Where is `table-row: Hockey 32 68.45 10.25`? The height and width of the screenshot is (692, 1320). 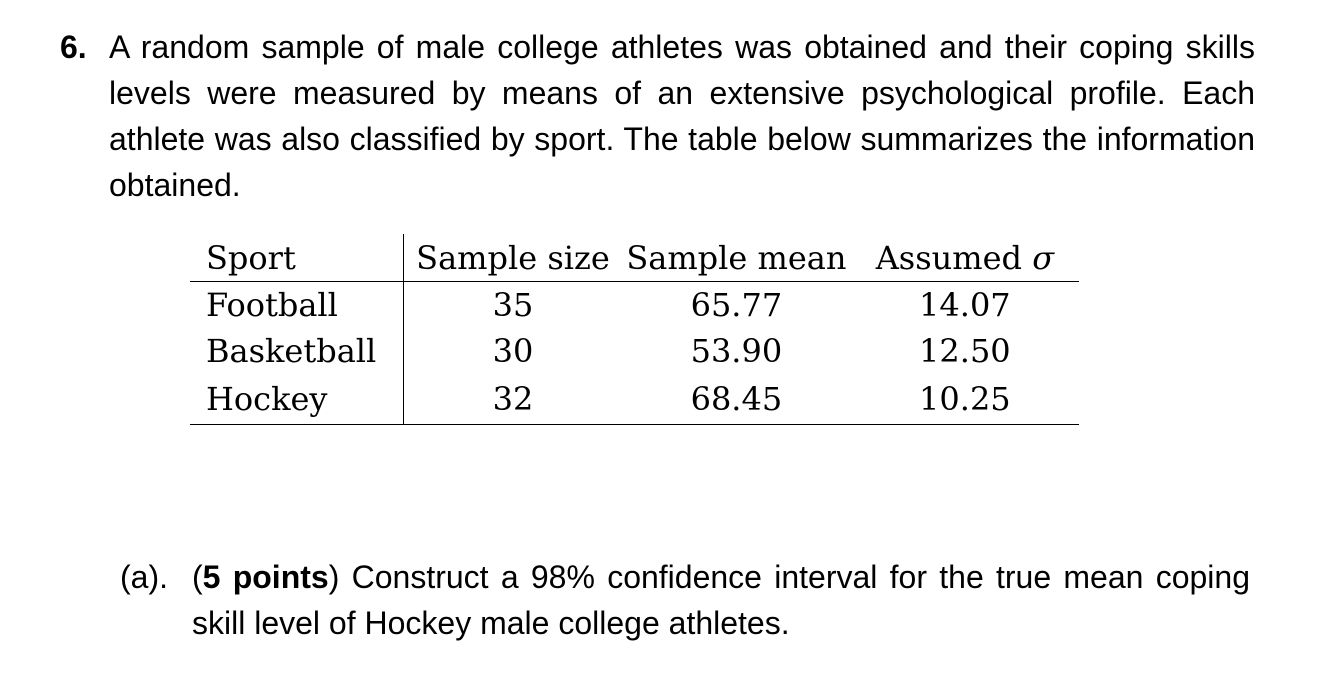
table-row: Hockey 32 68.45 10.25 is located at coordinates (634, 399).